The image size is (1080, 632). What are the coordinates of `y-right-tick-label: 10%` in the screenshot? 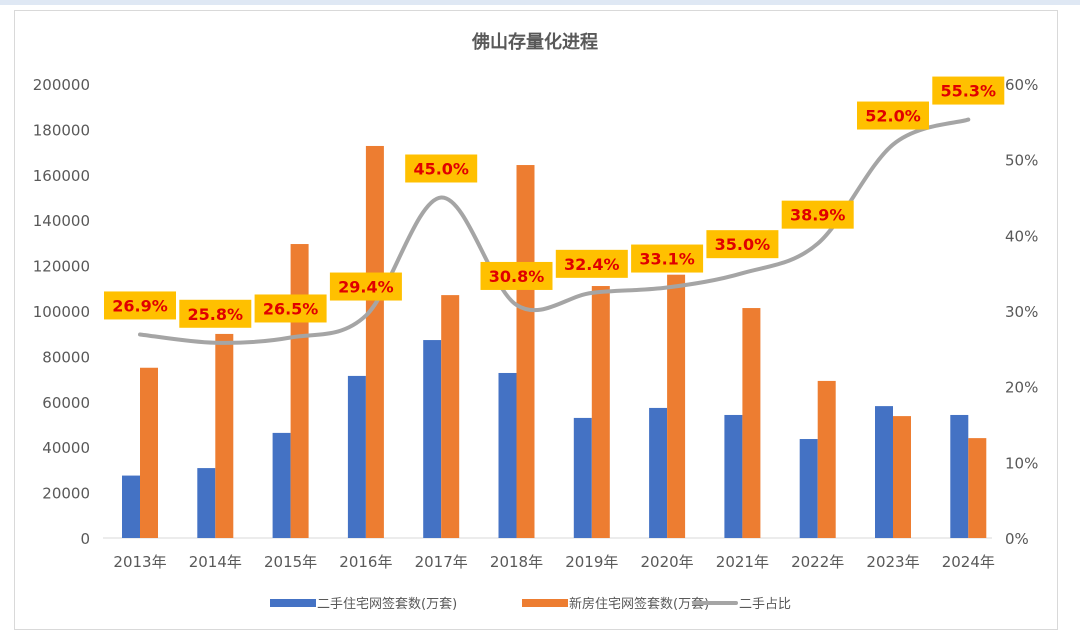 It's located at (1021, 463).